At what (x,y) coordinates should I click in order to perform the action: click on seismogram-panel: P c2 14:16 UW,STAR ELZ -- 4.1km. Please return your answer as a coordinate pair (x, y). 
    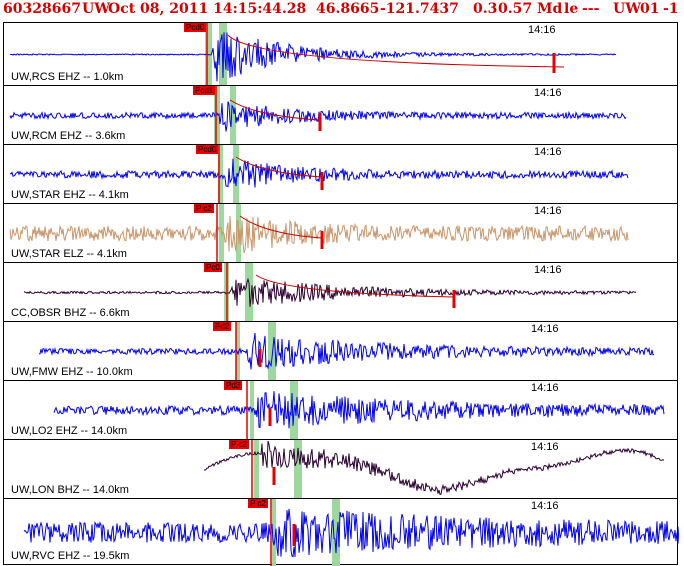
    Looking at the image, I should click on (340, 233).